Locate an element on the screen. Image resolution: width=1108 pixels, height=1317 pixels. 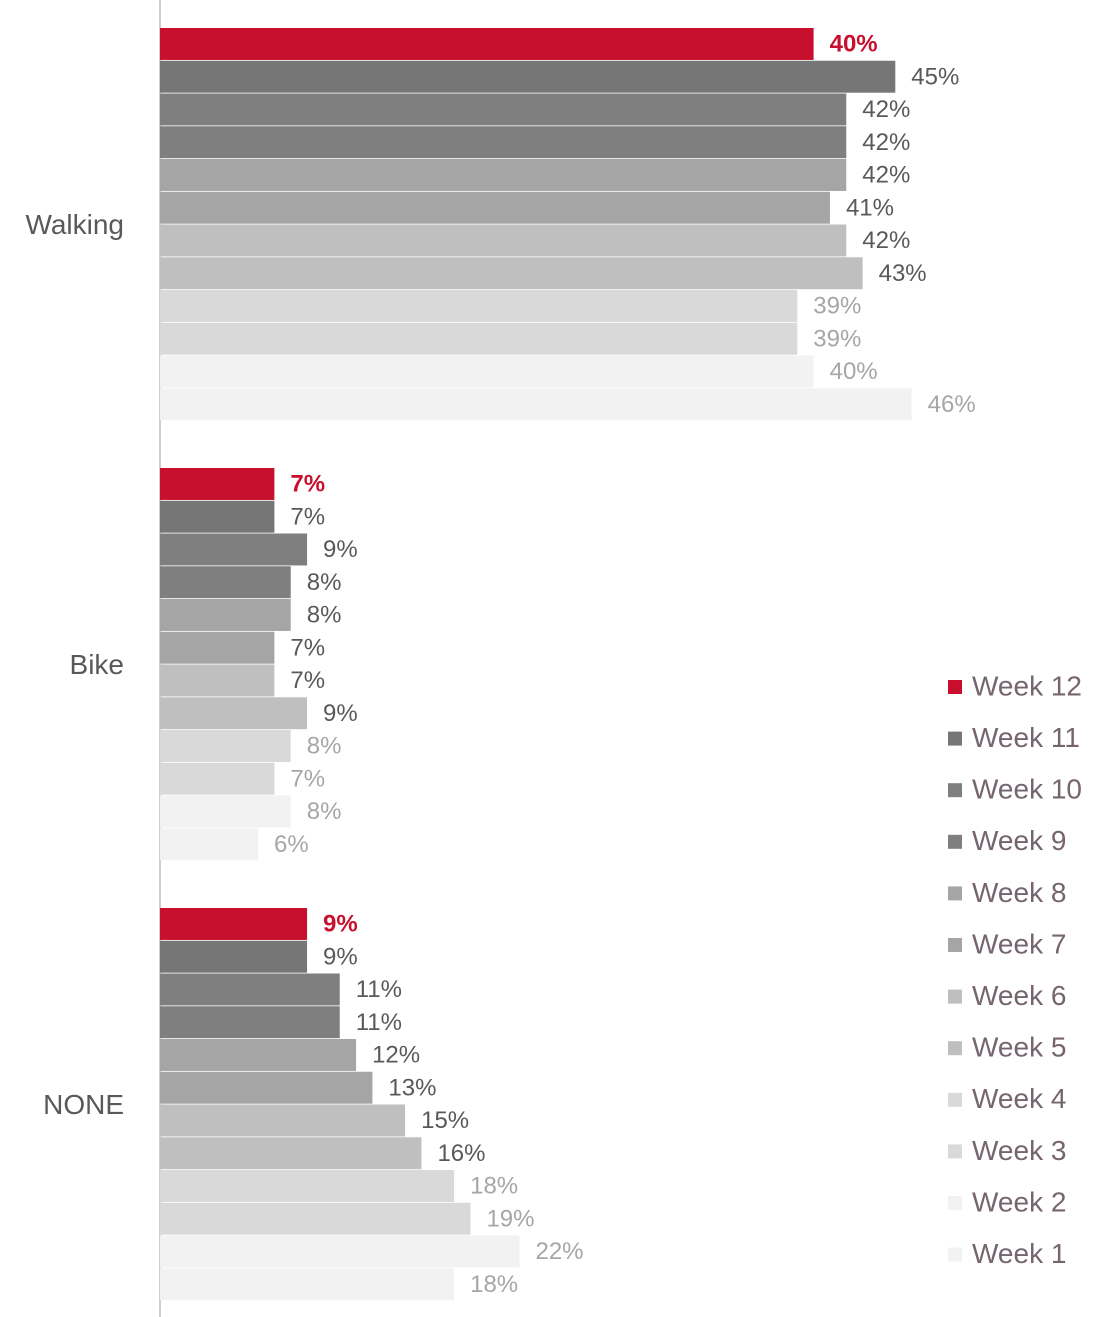
category-label: Bike is located at coordinates (97, 664).